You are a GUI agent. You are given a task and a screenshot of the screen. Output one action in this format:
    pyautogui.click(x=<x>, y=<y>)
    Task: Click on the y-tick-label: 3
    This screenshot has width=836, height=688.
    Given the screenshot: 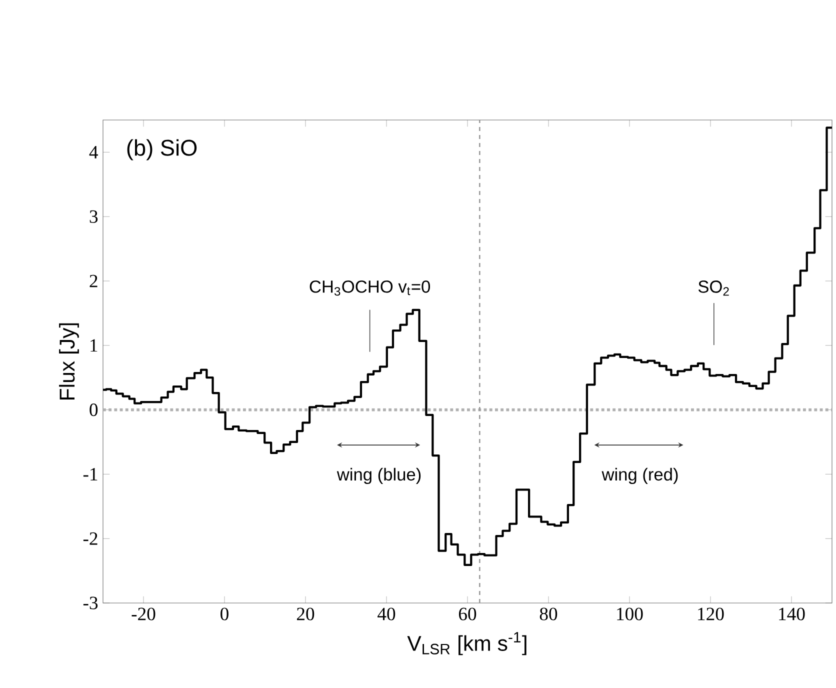 What is the action you would take?
    pyautogui.click(x=94, y=216)
    